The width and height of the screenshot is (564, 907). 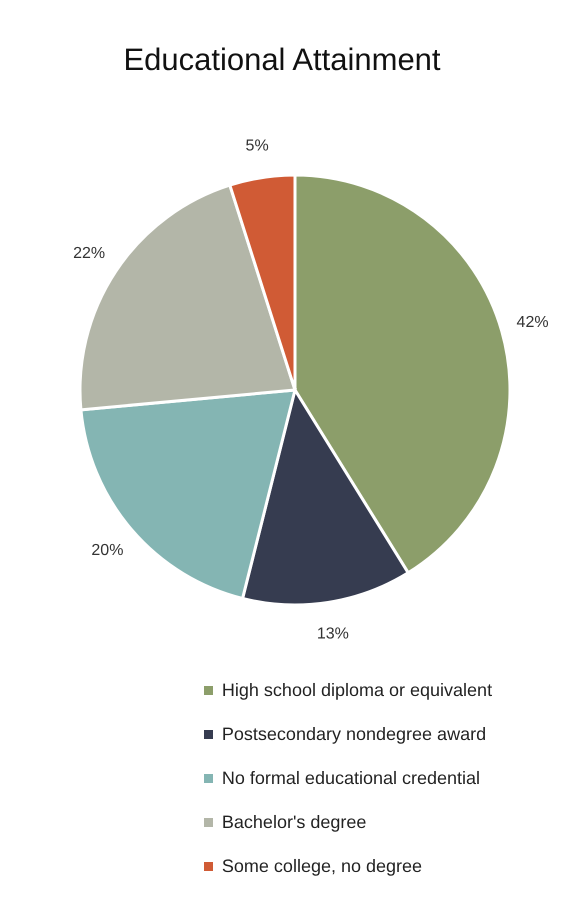 What do you see at coordinates (357, 690) in the screenshot?
I see `legend-label: High school diploma or equivalent` at bounding box center [357, 690].